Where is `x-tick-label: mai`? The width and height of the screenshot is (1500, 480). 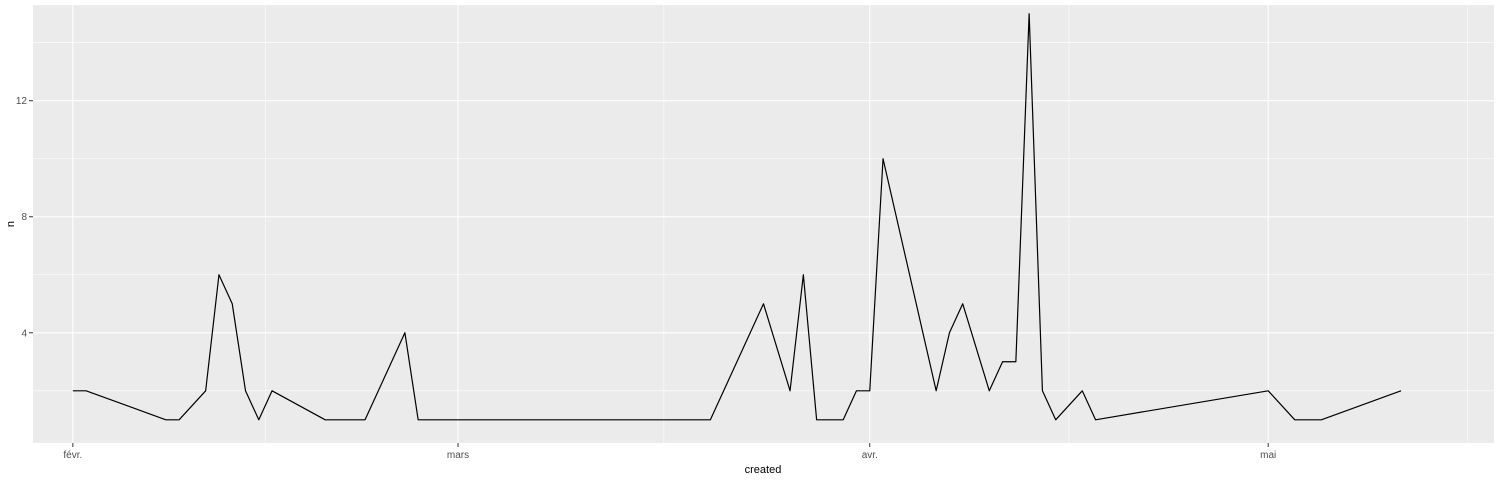
x-tick-label: mai is located at coordinates (1268, 455).